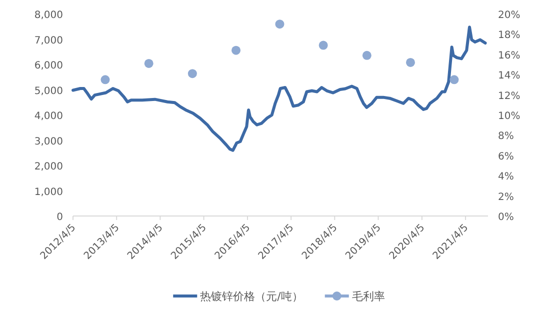  What do you see at coordinates (48, 116) in the screenshot?
I see `y-tick-label: 4,000` at bounding box center [48, 116].